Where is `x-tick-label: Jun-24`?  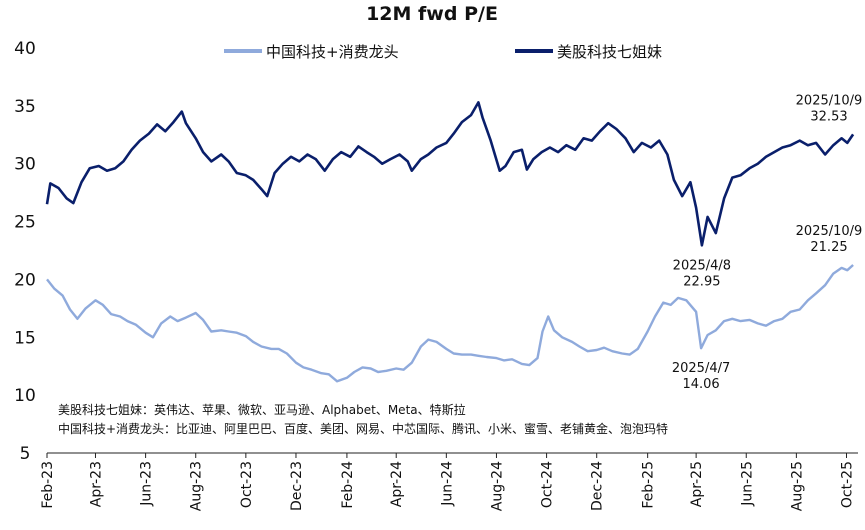
x-tick-label: Jun-24 is located at coordinates (447, 484).